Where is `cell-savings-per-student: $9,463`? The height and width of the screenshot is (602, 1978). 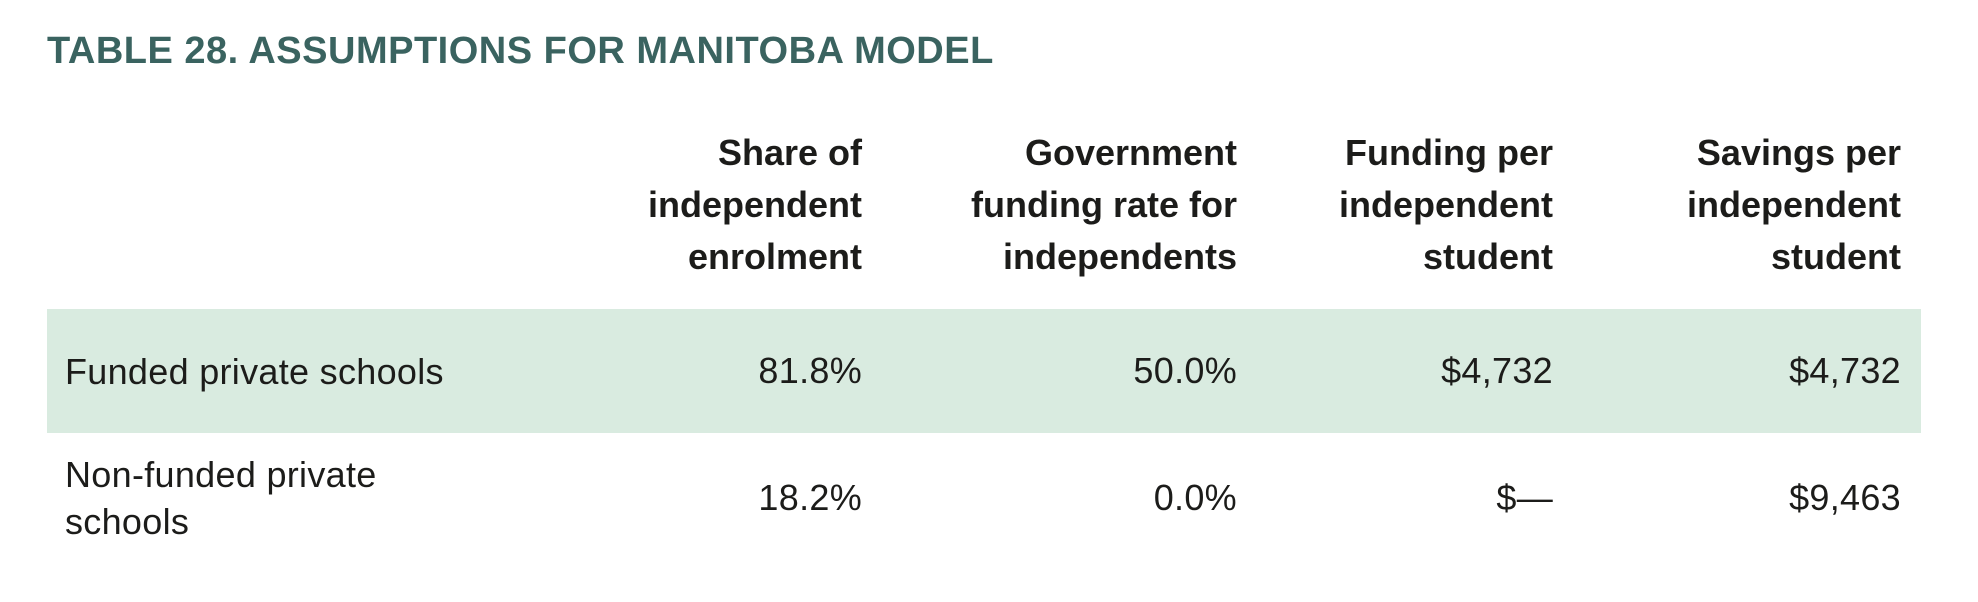 cell-savings-per-student: $9,463 is located at coordinates (1845, 497).